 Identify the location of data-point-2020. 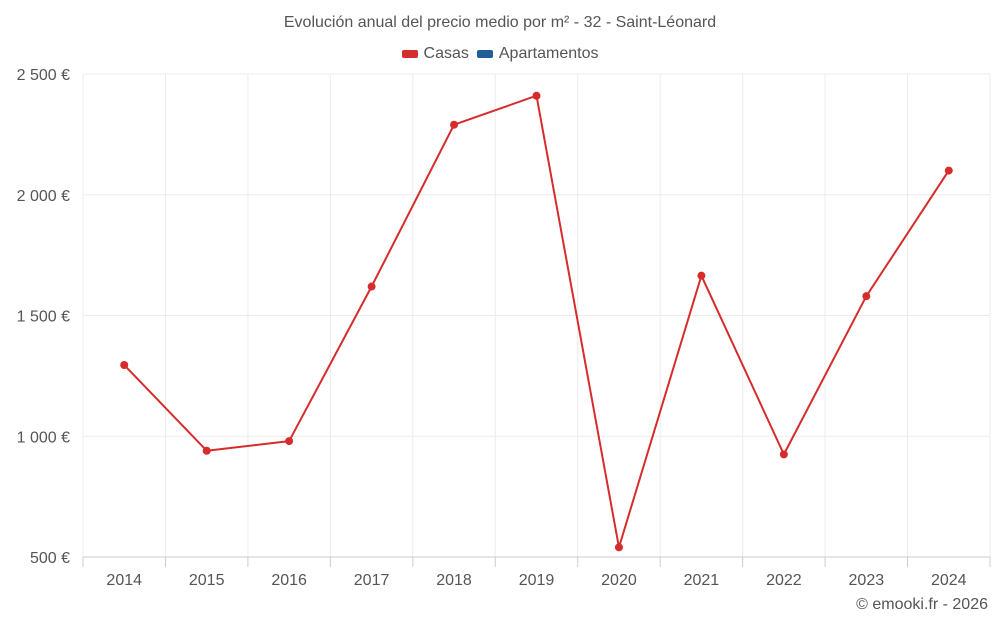
(618, 547).